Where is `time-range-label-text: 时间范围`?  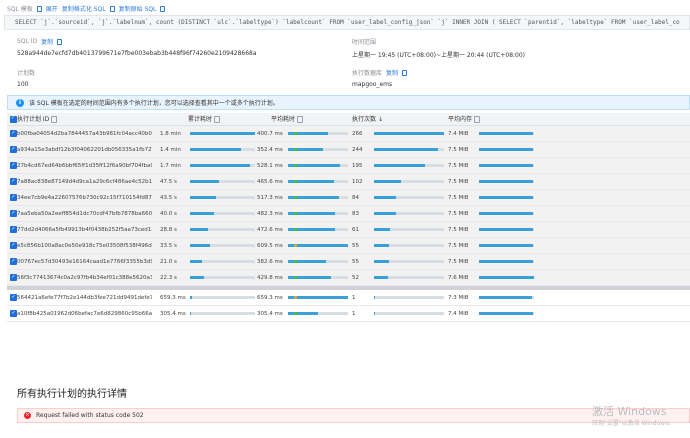
time-range-label-text: 时间范围 is located at coordinates (364, 42).